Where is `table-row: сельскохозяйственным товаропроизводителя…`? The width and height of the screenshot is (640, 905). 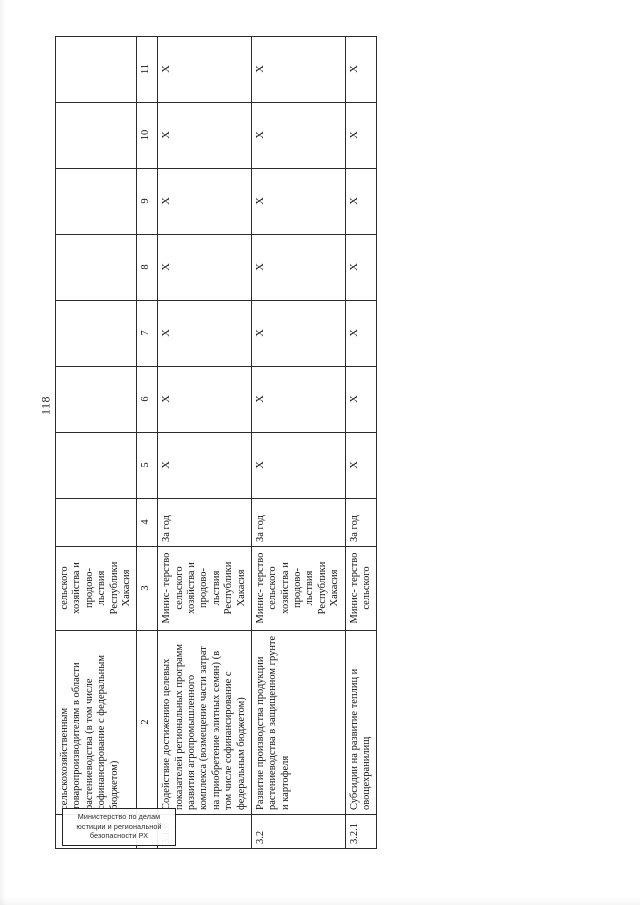
table-row: сельскохозяйственным товаропроизводителя… is located at coordinates (96, 442).